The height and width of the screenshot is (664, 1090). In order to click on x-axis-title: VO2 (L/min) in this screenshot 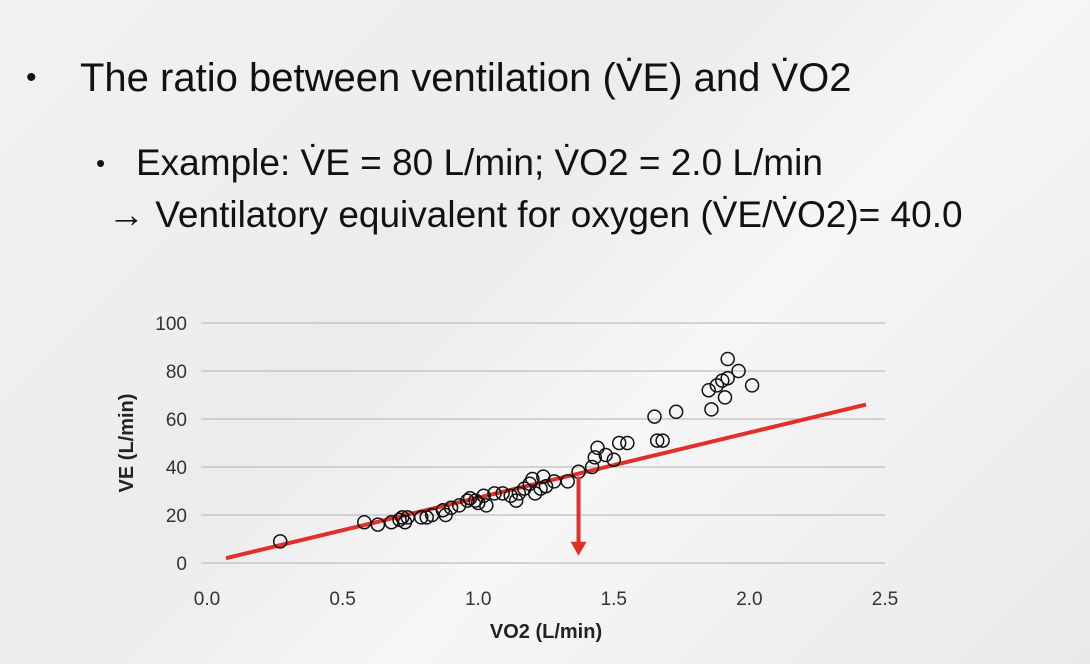, I will do `click(546, 632)`.